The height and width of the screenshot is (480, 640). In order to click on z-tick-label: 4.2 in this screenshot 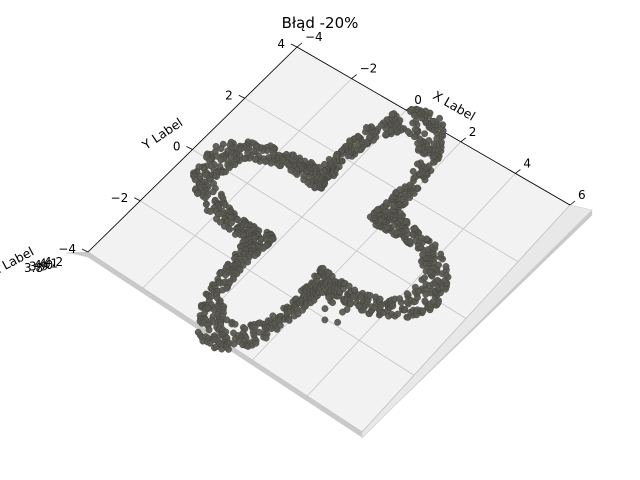, I will do `click(53, 262)`.